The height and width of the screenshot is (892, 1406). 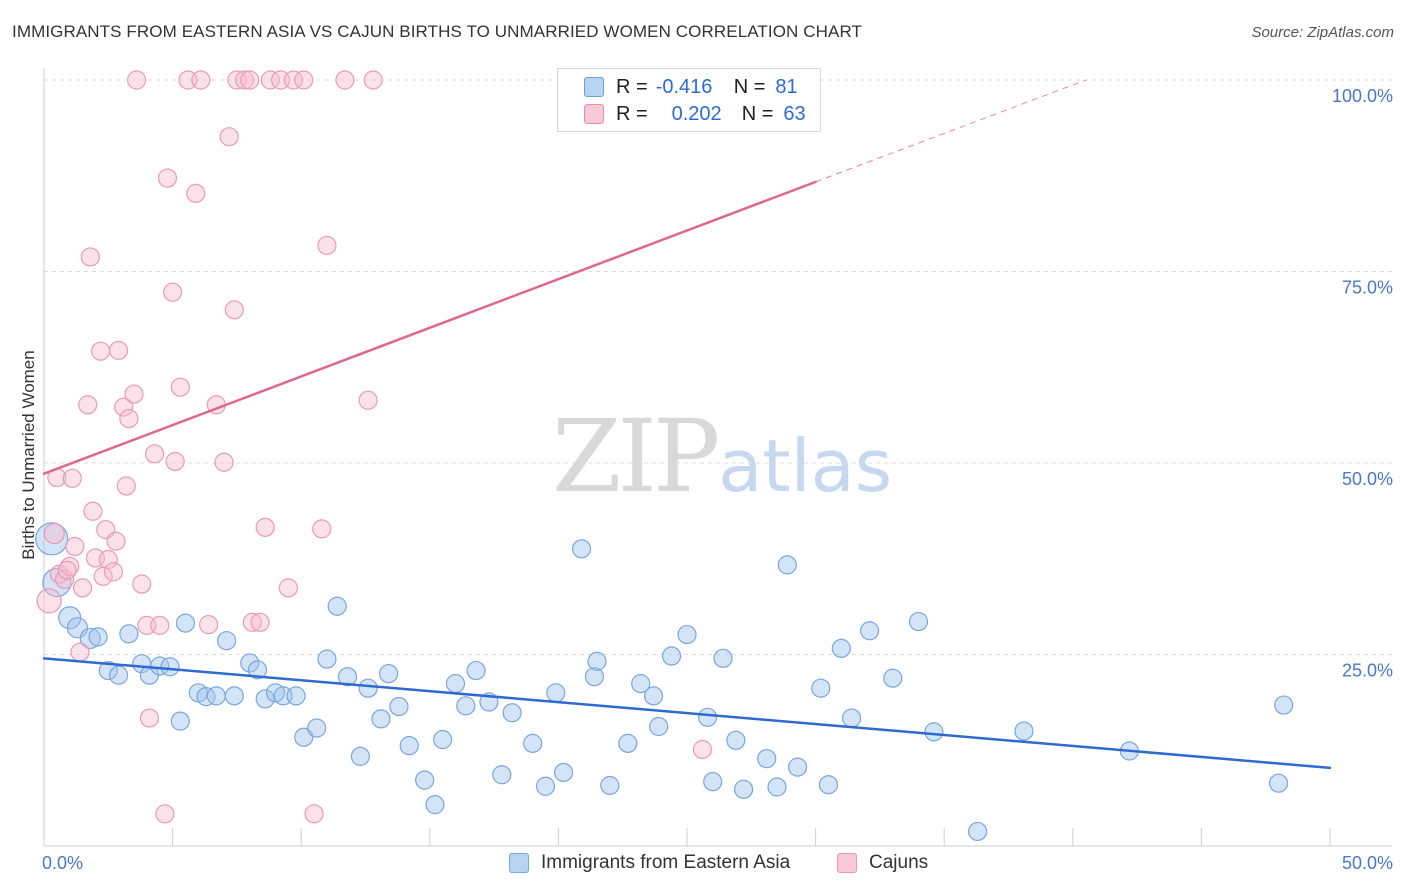 What do you see at coordinates (594, 114) in the screenshot?
I see `legend-swatch-pink-icon` at bounding box center [594, 114].